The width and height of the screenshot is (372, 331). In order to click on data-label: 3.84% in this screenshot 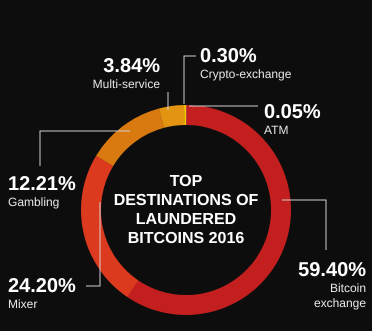, I will do `click(131, 66)`.